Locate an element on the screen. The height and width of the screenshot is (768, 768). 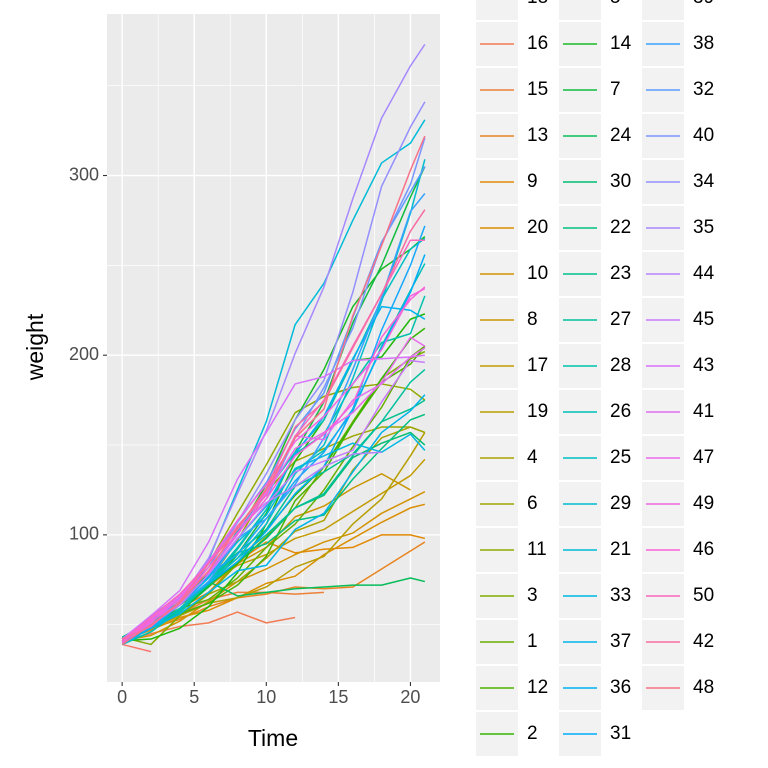
x-tick-label: 0 is located at coordinates (122, 697).